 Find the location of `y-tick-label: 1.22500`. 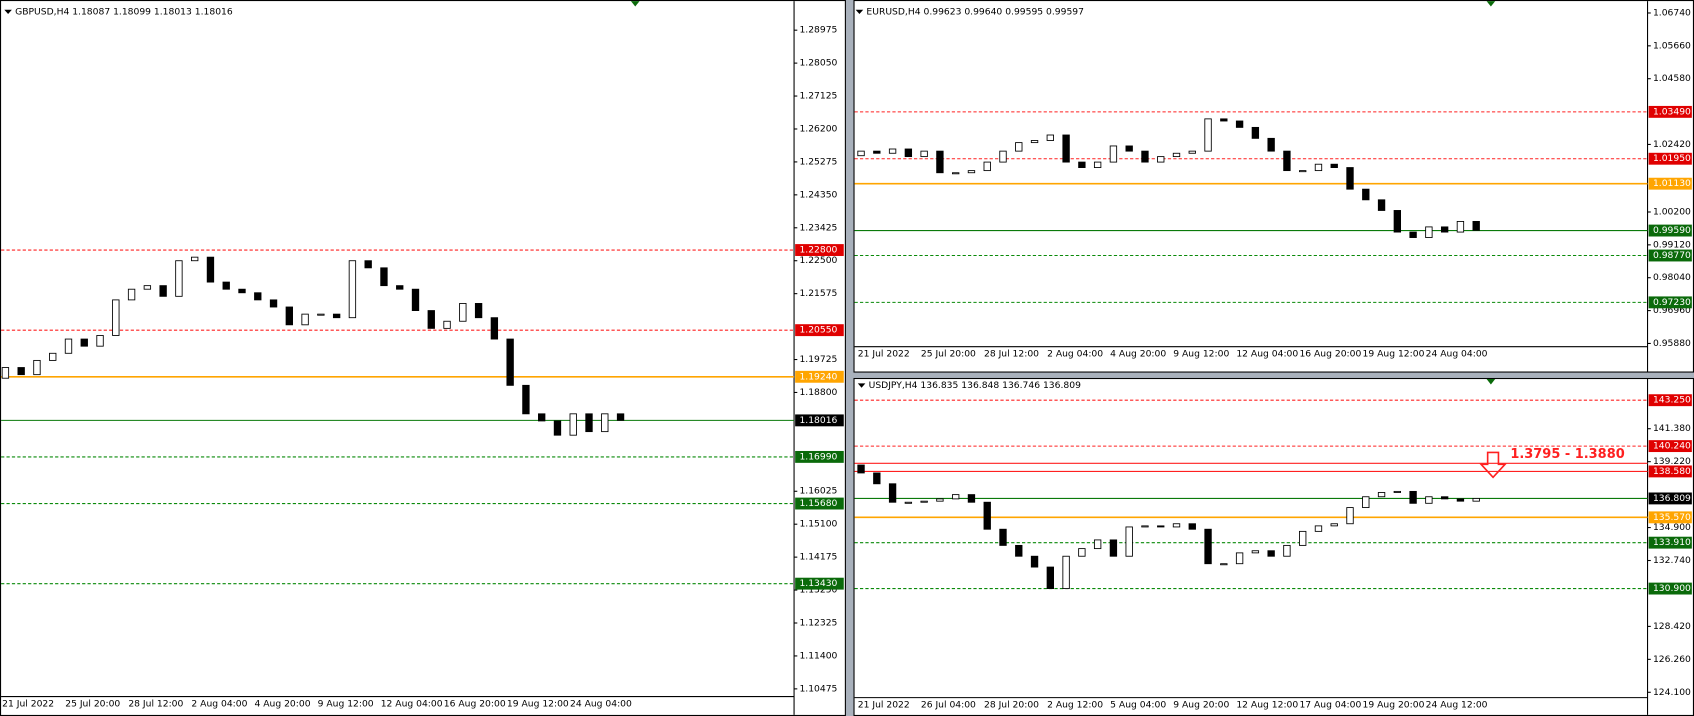

y-tick-label: 1.22500 is located at coordinates (818, 260).